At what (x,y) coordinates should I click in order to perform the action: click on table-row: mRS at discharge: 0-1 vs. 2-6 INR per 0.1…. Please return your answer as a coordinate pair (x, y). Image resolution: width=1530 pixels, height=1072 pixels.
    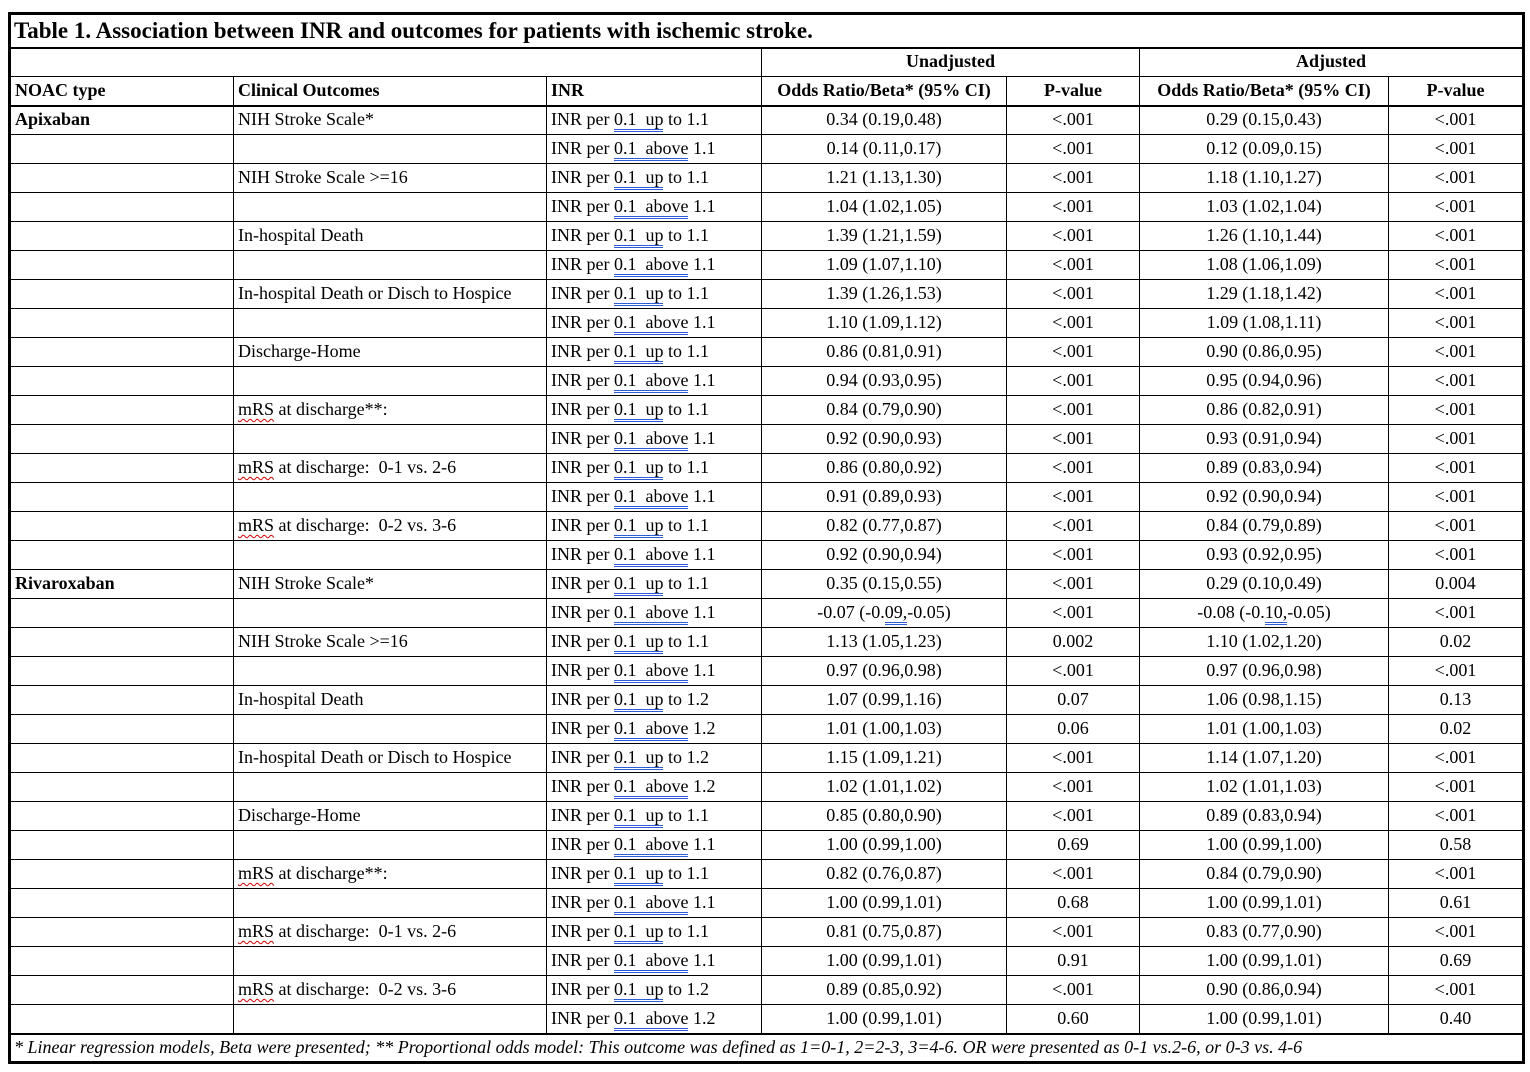
    Looking at the image, I should click on (766, 468).